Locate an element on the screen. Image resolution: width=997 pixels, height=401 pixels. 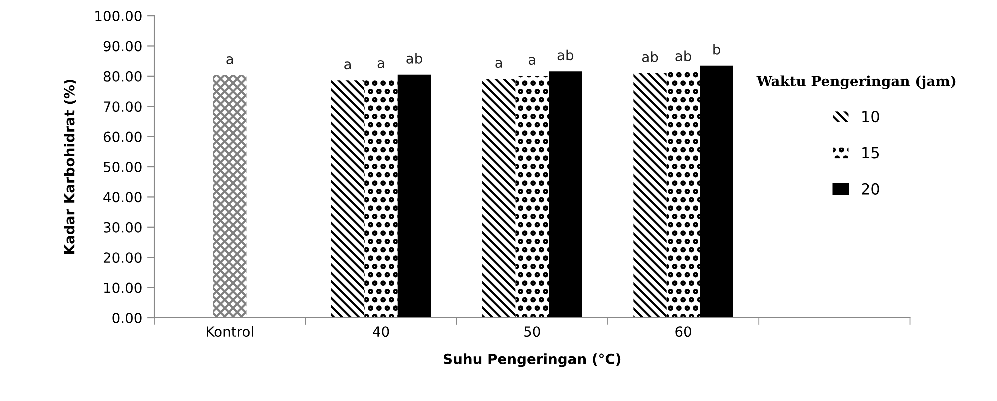
legend-title: Waktu Pengeringan (jam) is located at coordinates (856, 83).